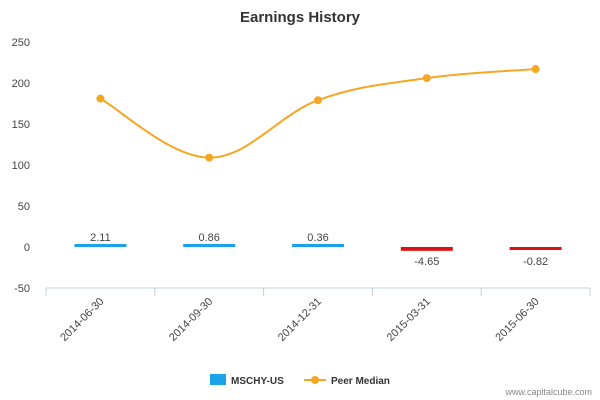 The width and height of the screenshot is (600, 400). I want to click on y-tick-label: -50, so click(22, 289).